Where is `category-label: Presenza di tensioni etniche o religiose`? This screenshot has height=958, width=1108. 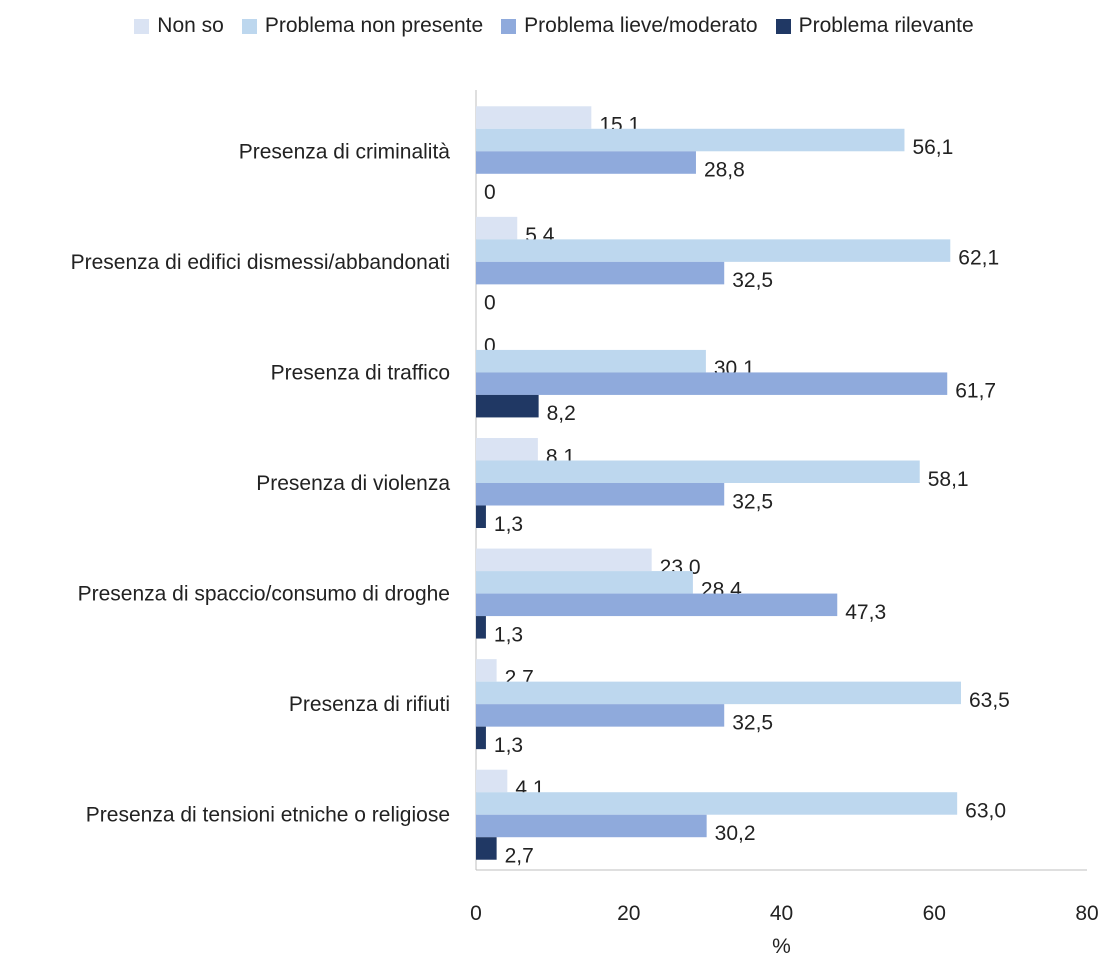
category-label: Presenza di tensioni etniche o religiose is located at coordinates (268, 815).